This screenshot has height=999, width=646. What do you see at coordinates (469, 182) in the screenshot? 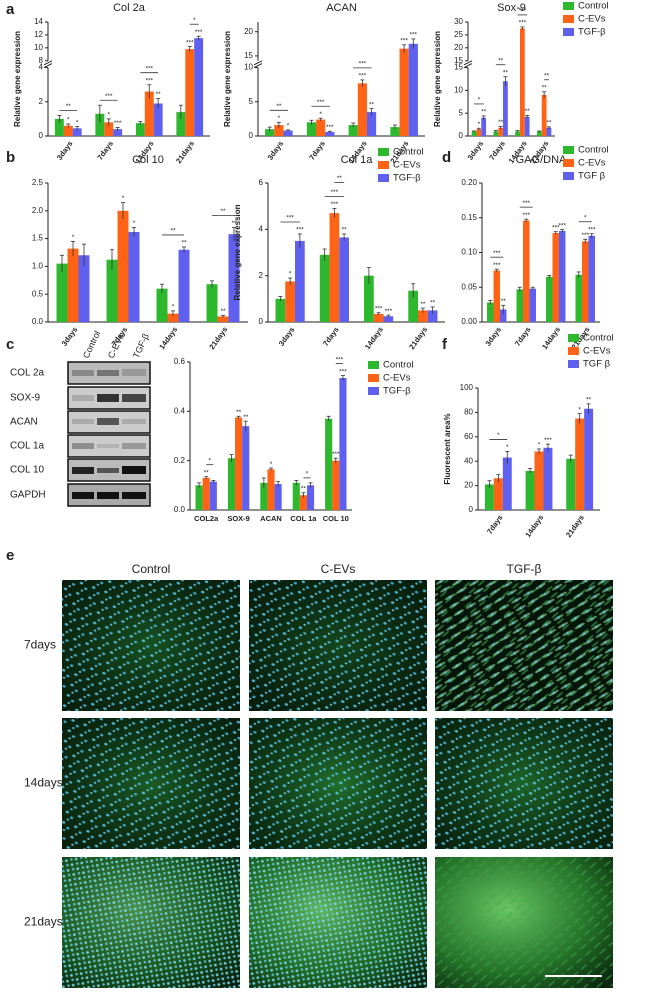
I see `y-tick-label: 0.20` at bounding box center [469, 182].